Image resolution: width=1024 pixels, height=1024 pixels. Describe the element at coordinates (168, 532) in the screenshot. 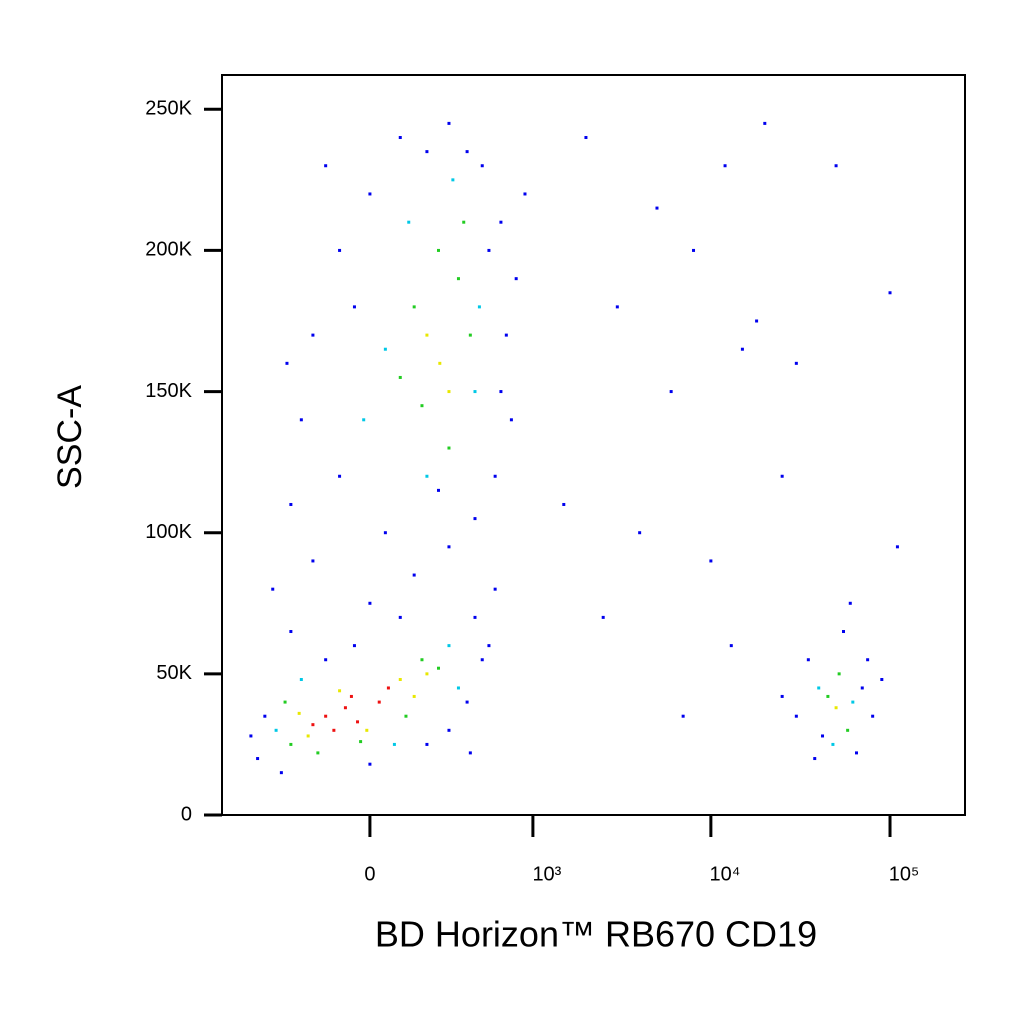

I see `y-tick-label: 100K` at that location.